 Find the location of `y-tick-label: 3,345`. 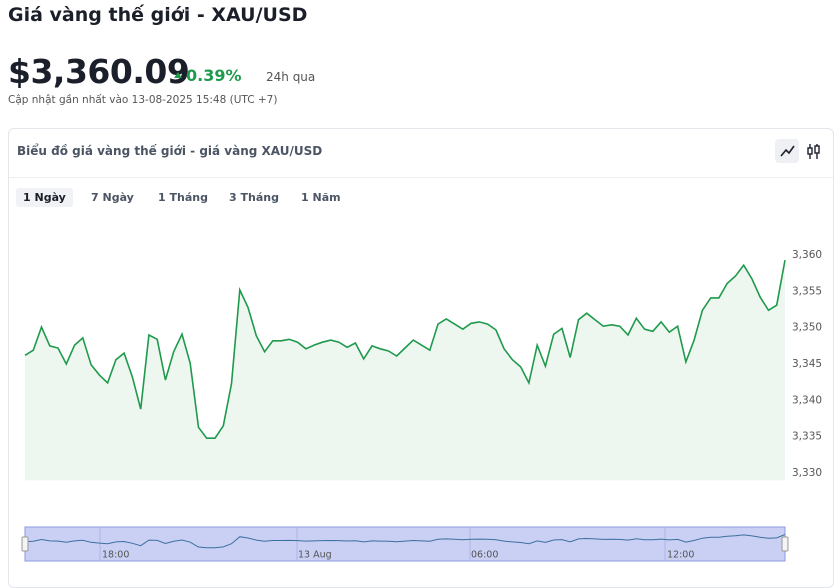

y-tick-label: 3,345 is located at coordinates (807, 364).